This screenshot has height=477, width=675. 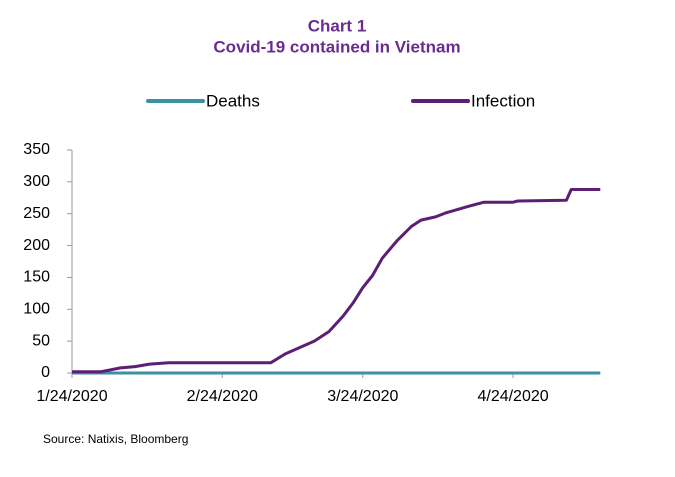 What do you see at coordinates (36, 213) in the screenshot?
I see `y-tick-label: 250` at bounding box center [36, 213].